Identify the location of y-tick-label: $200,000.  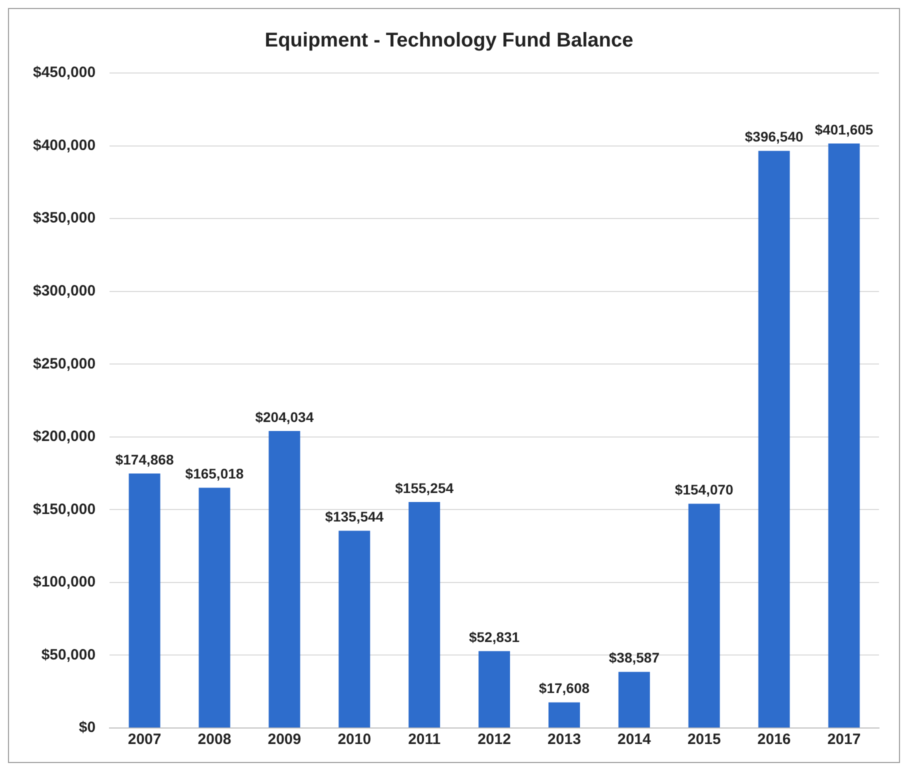
(64, 437).